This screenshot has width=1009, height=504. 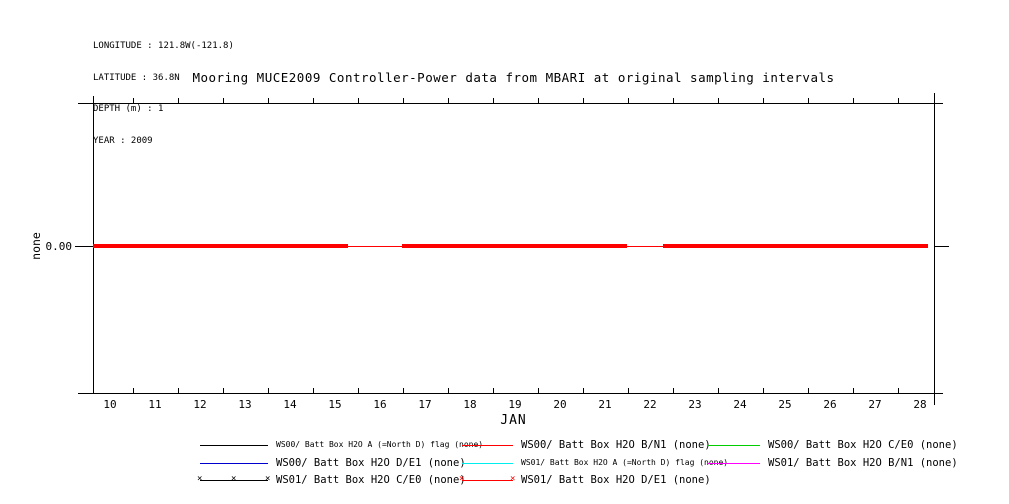 I want to click on left-zero-tick, so click(x=84, y=246).